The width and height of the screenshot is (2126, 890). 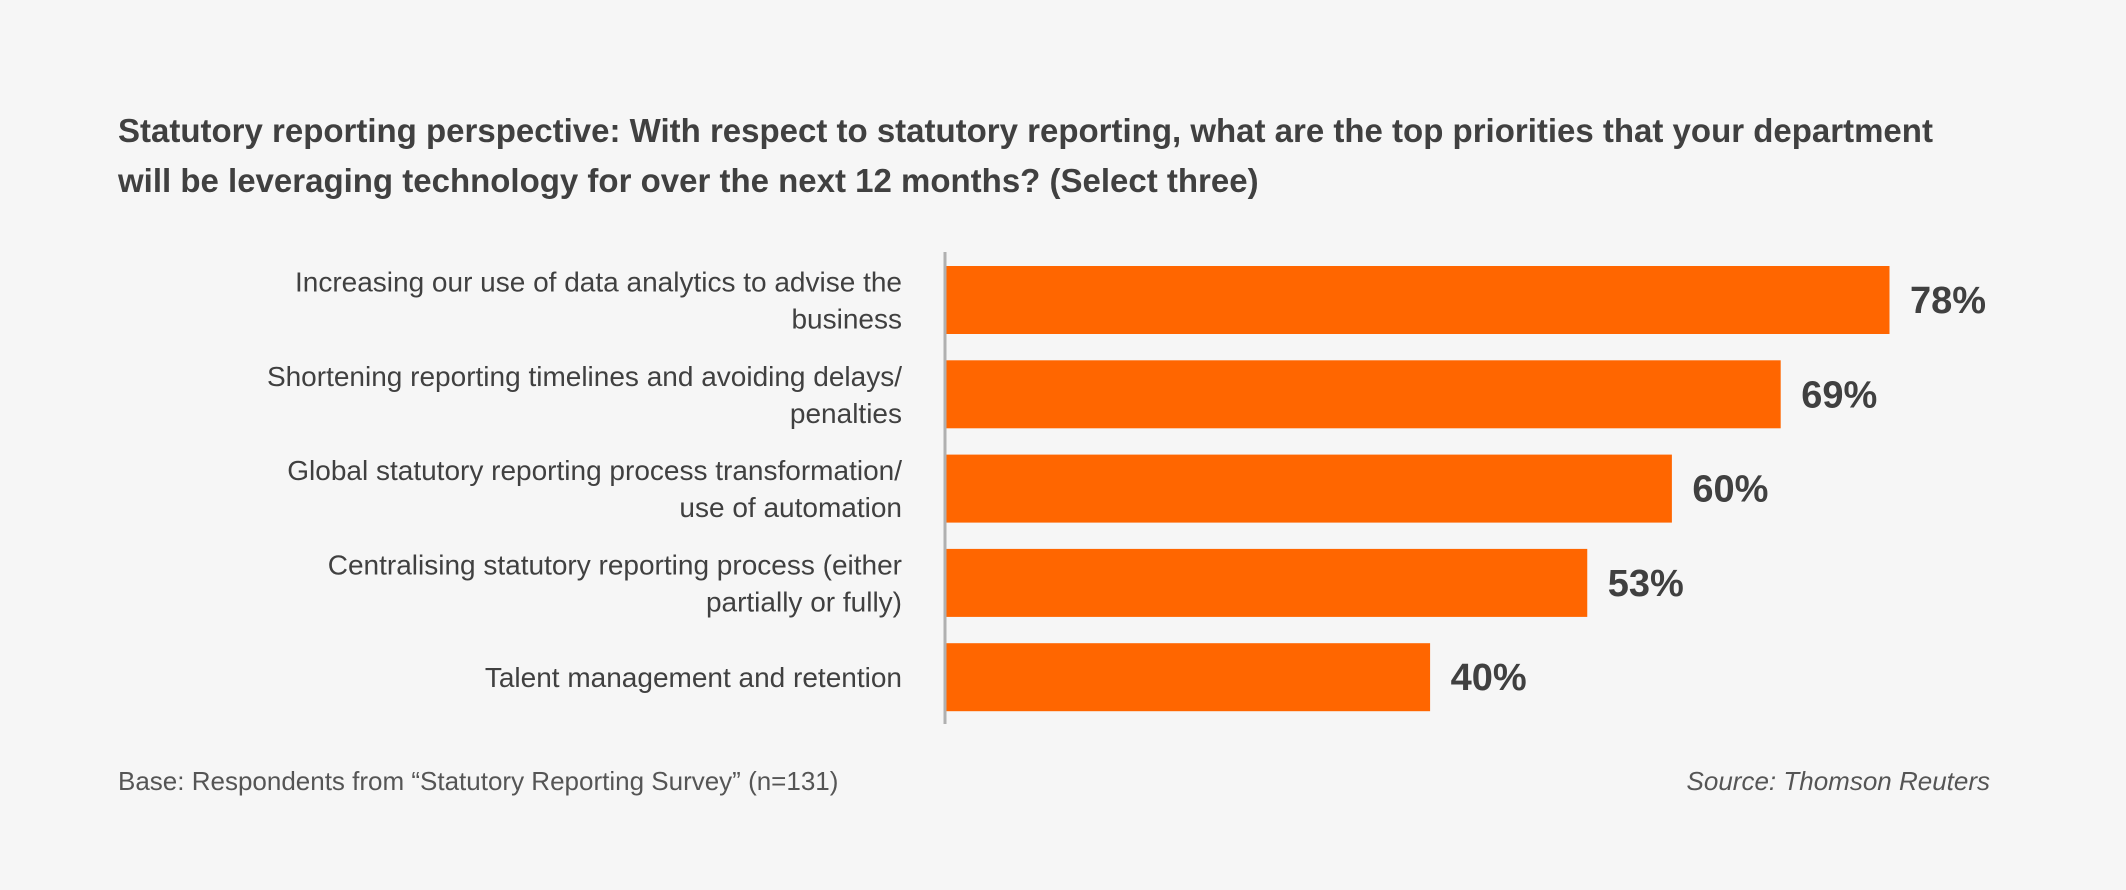 What do you see at coordinates (846, 413) in the screenshot?
I see `category-label-1-line-1: penalties` at bounding box center [846, 413].